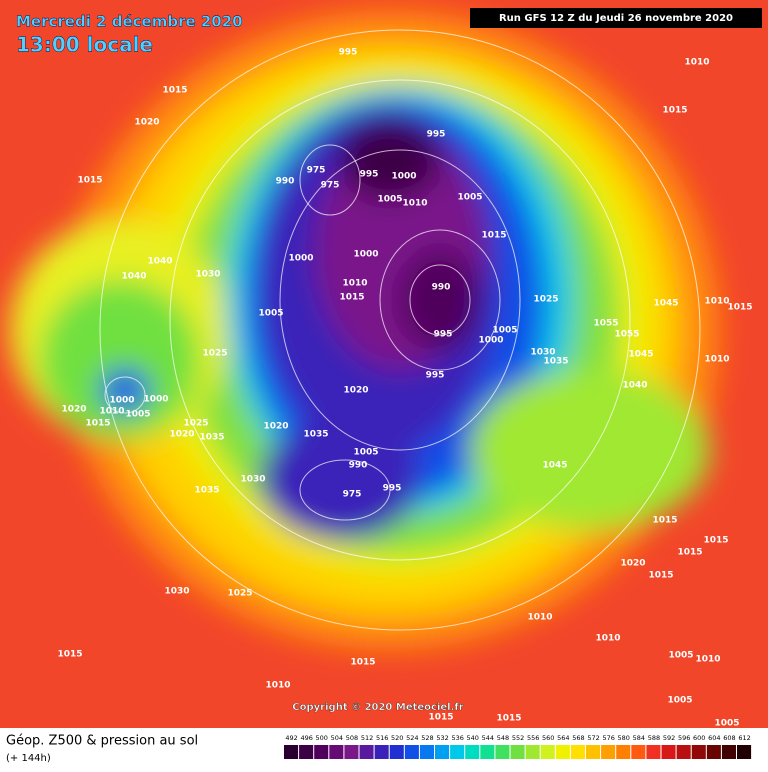 This screenshot has height=772, width=768. What do you see at coordinates (608, 738) in the screenshot?
I see `legend-label: 576` at bounding box center [608, 738].